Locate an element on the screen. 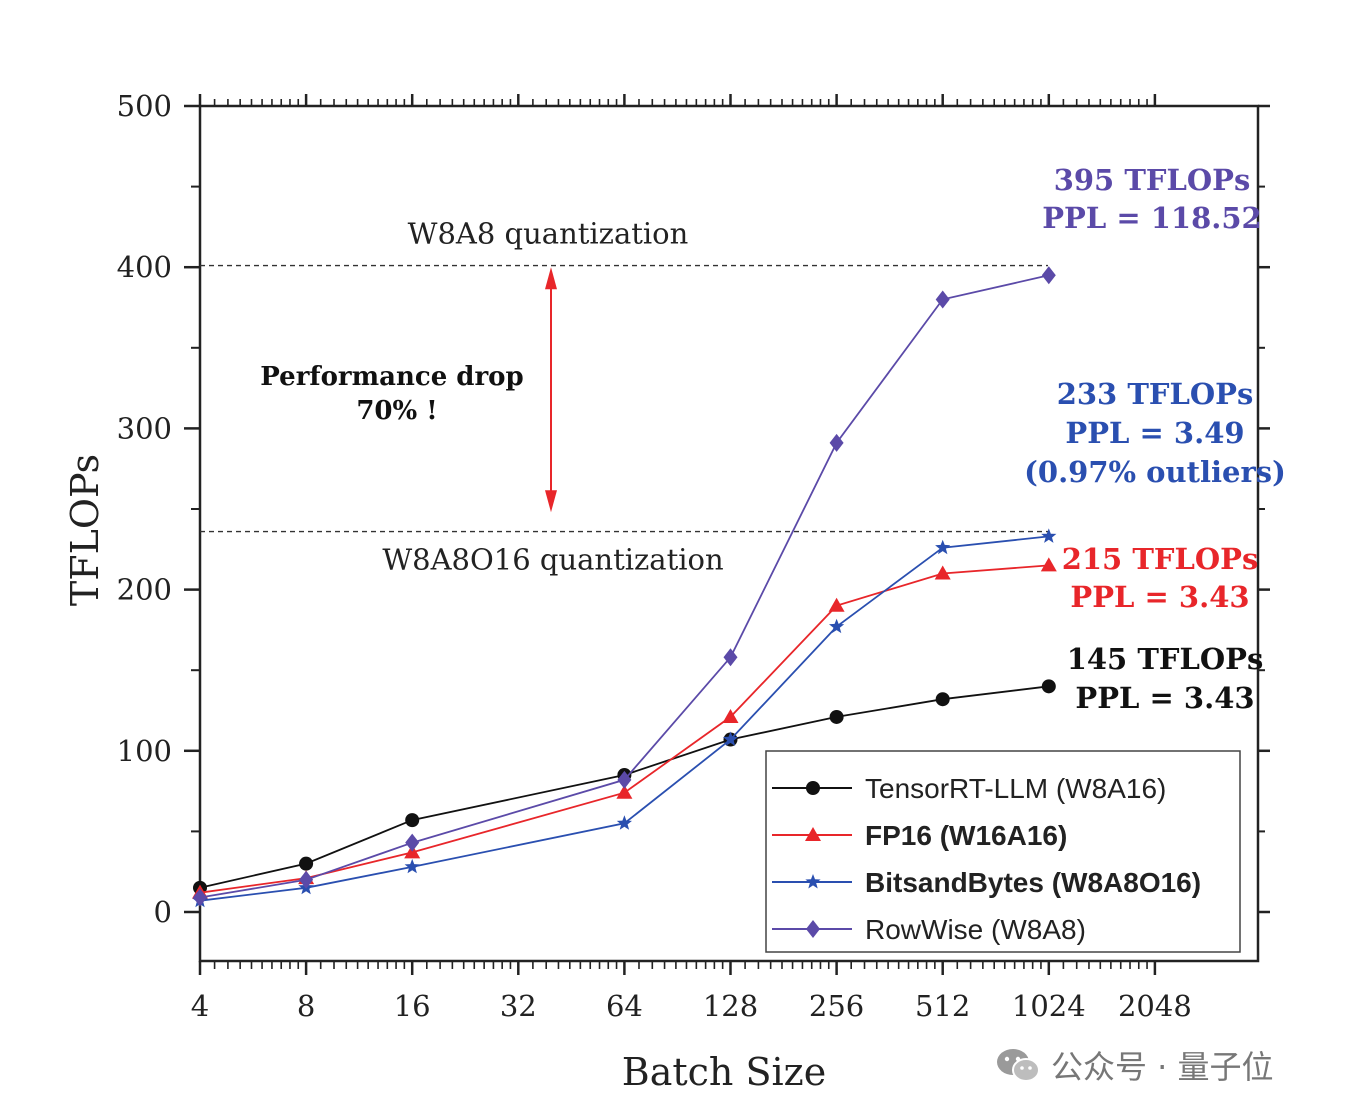  y-tick-label: 300 is located at coordinates (144, 428).